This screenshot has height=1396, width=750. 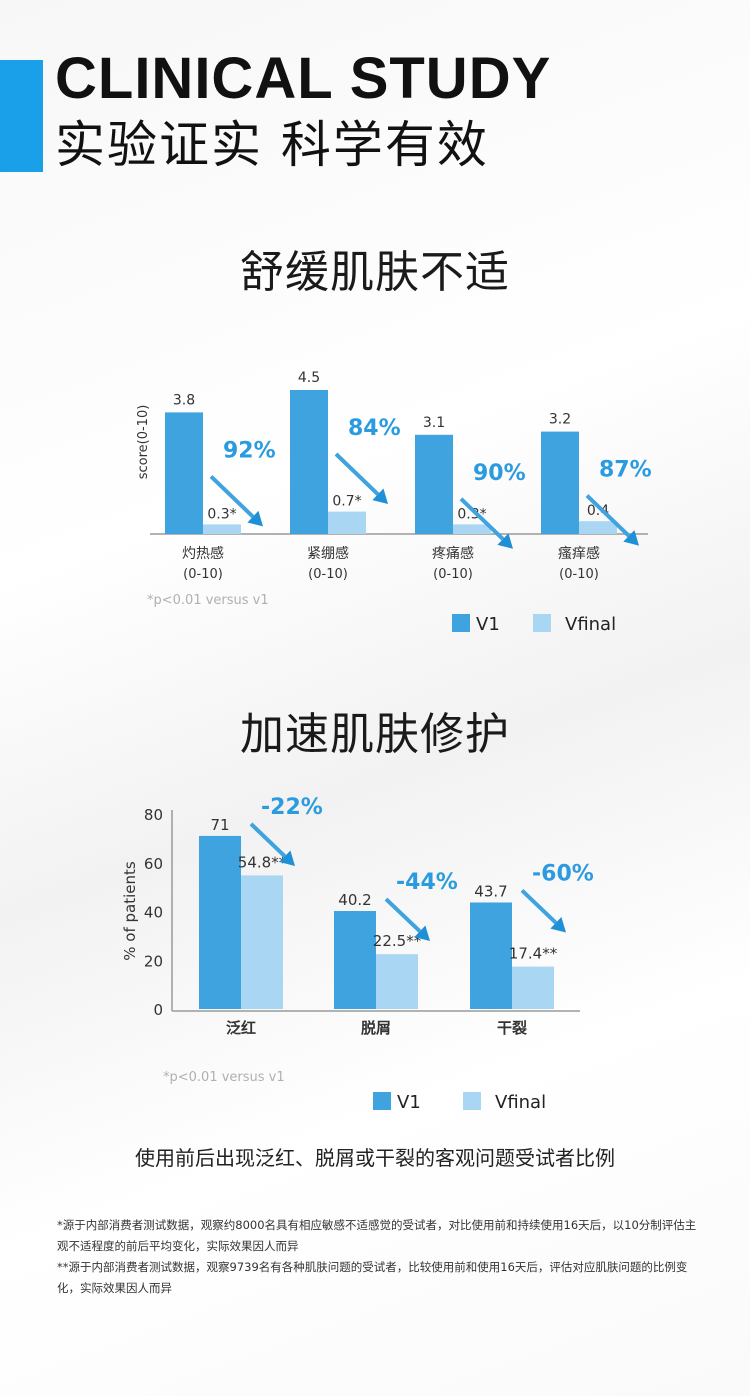 What do you see at coordinates (598, 511) in the screenshot?
I see `data-label-vfinal: 0.4` at bounding box center [598, 511].